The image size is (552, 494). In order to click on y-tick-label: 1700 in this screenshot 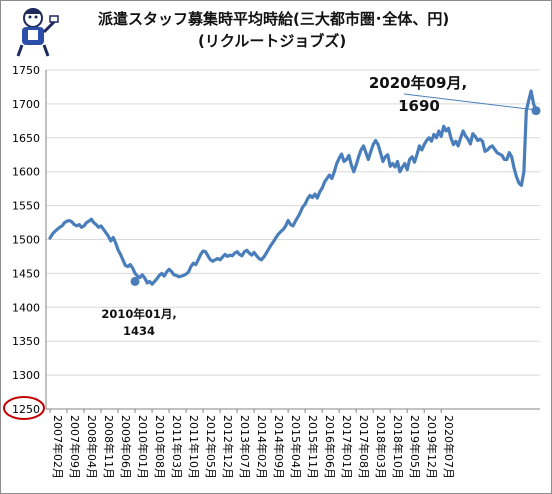, I will do `click(26, 104)`.